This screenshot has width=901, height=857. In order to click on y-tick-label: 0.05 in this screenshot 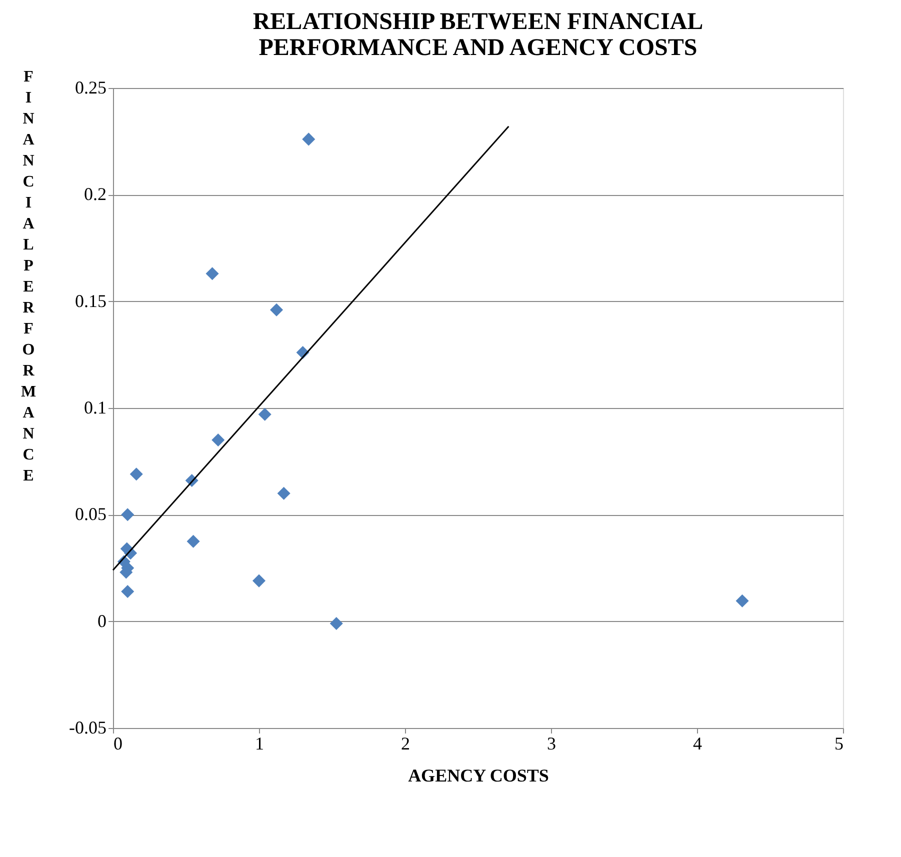, I will do `click(90, 514)`.